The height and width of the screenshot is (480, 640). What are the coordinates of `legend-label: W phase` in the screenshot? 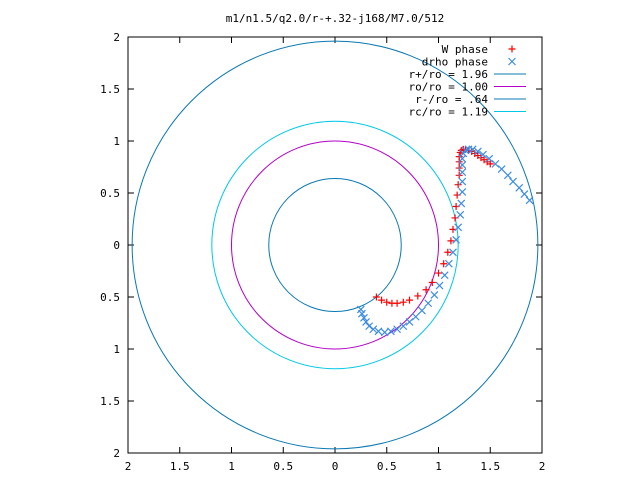 It's located at (465, 49).